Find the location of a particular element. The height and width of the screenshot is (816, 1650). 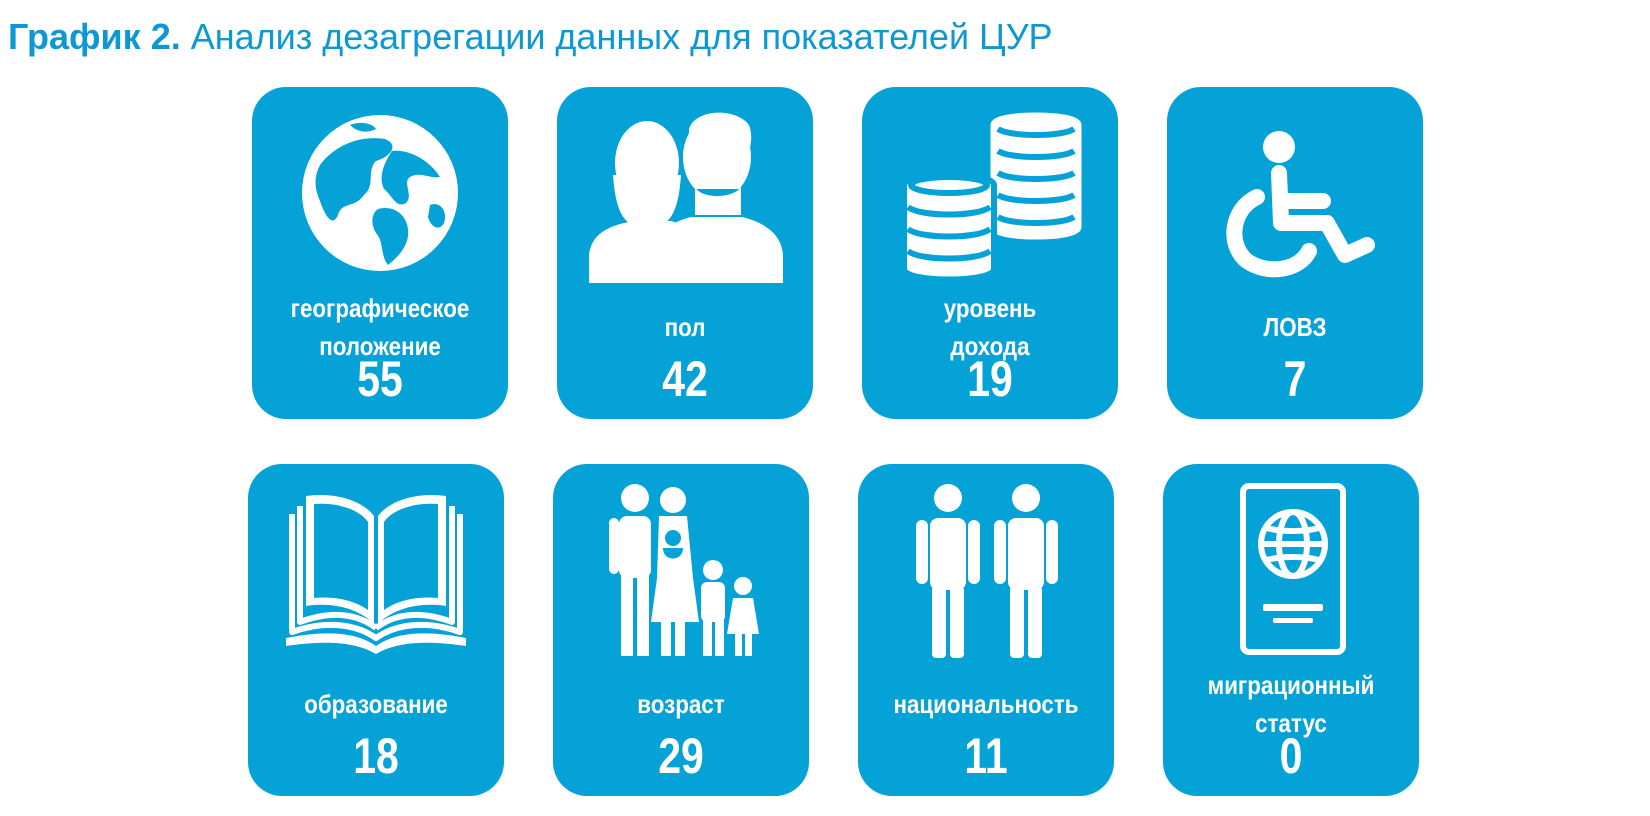

card-label: национальность is located at coordinates (986, 704).